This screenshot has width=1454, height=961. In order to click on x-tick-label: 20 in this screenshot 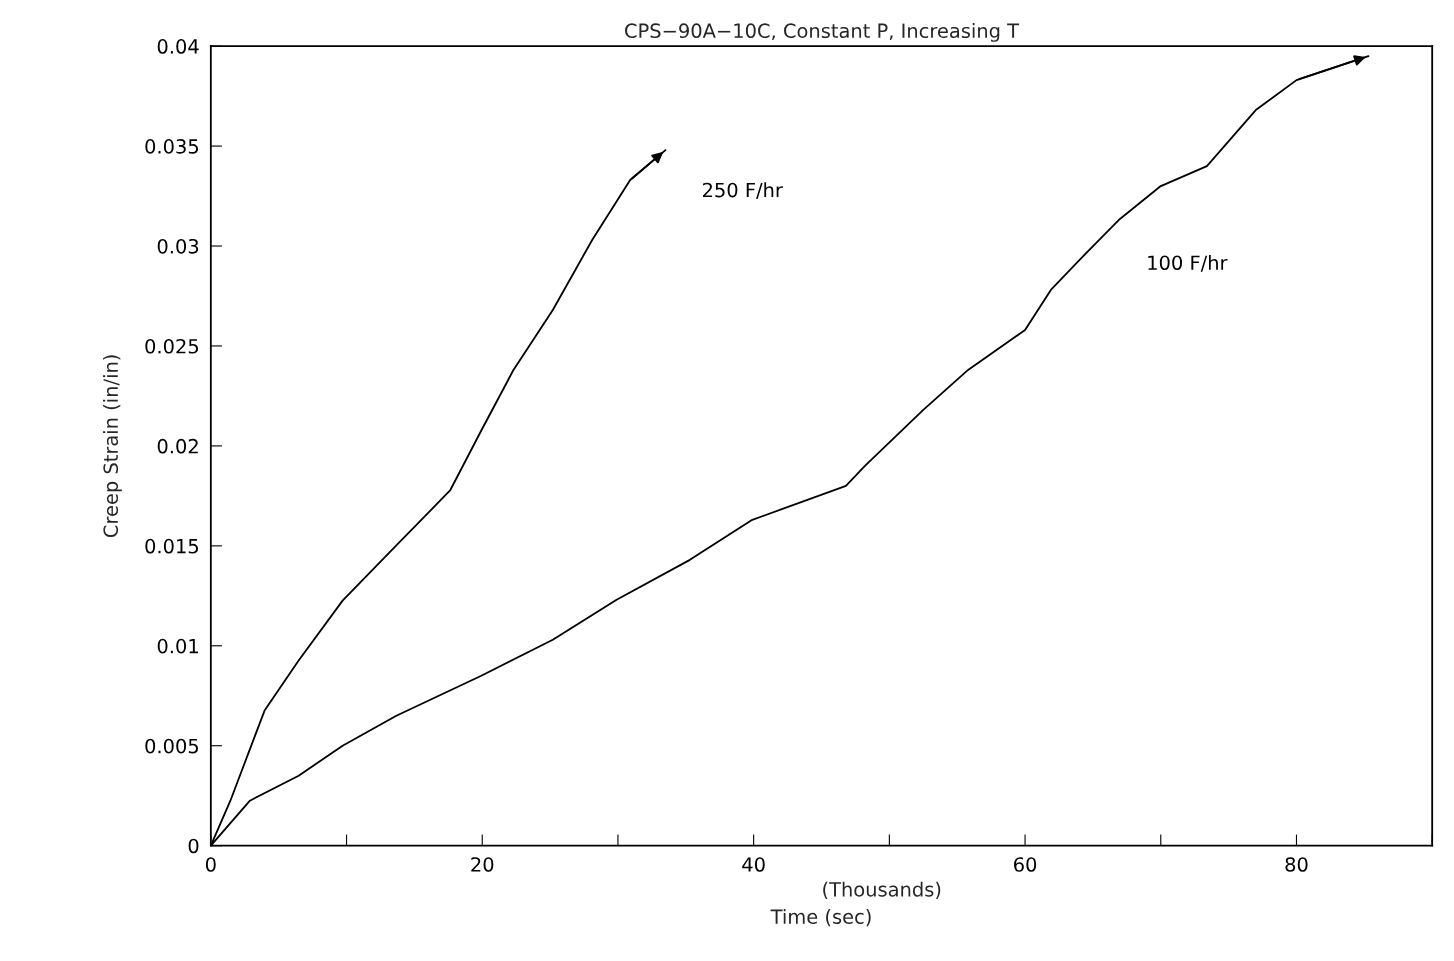, I will do `click(482, 864)`.